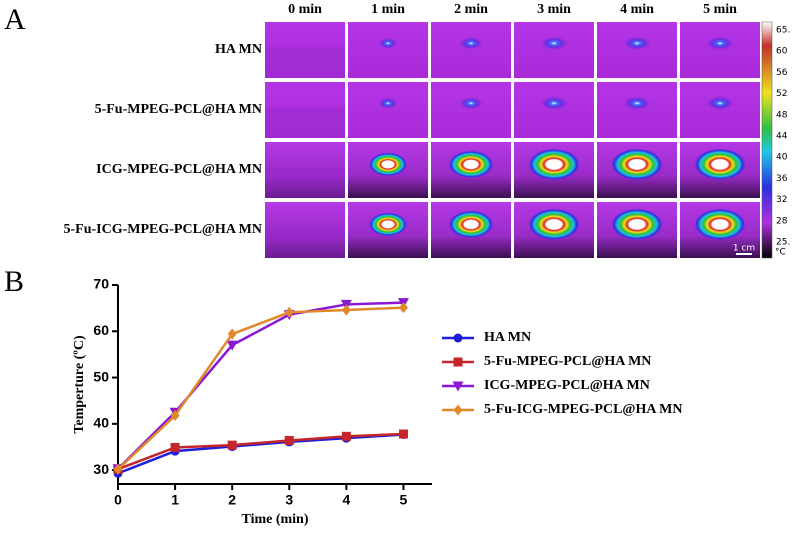  I want to click on colorbar-unit: °C, so click(780, 253).